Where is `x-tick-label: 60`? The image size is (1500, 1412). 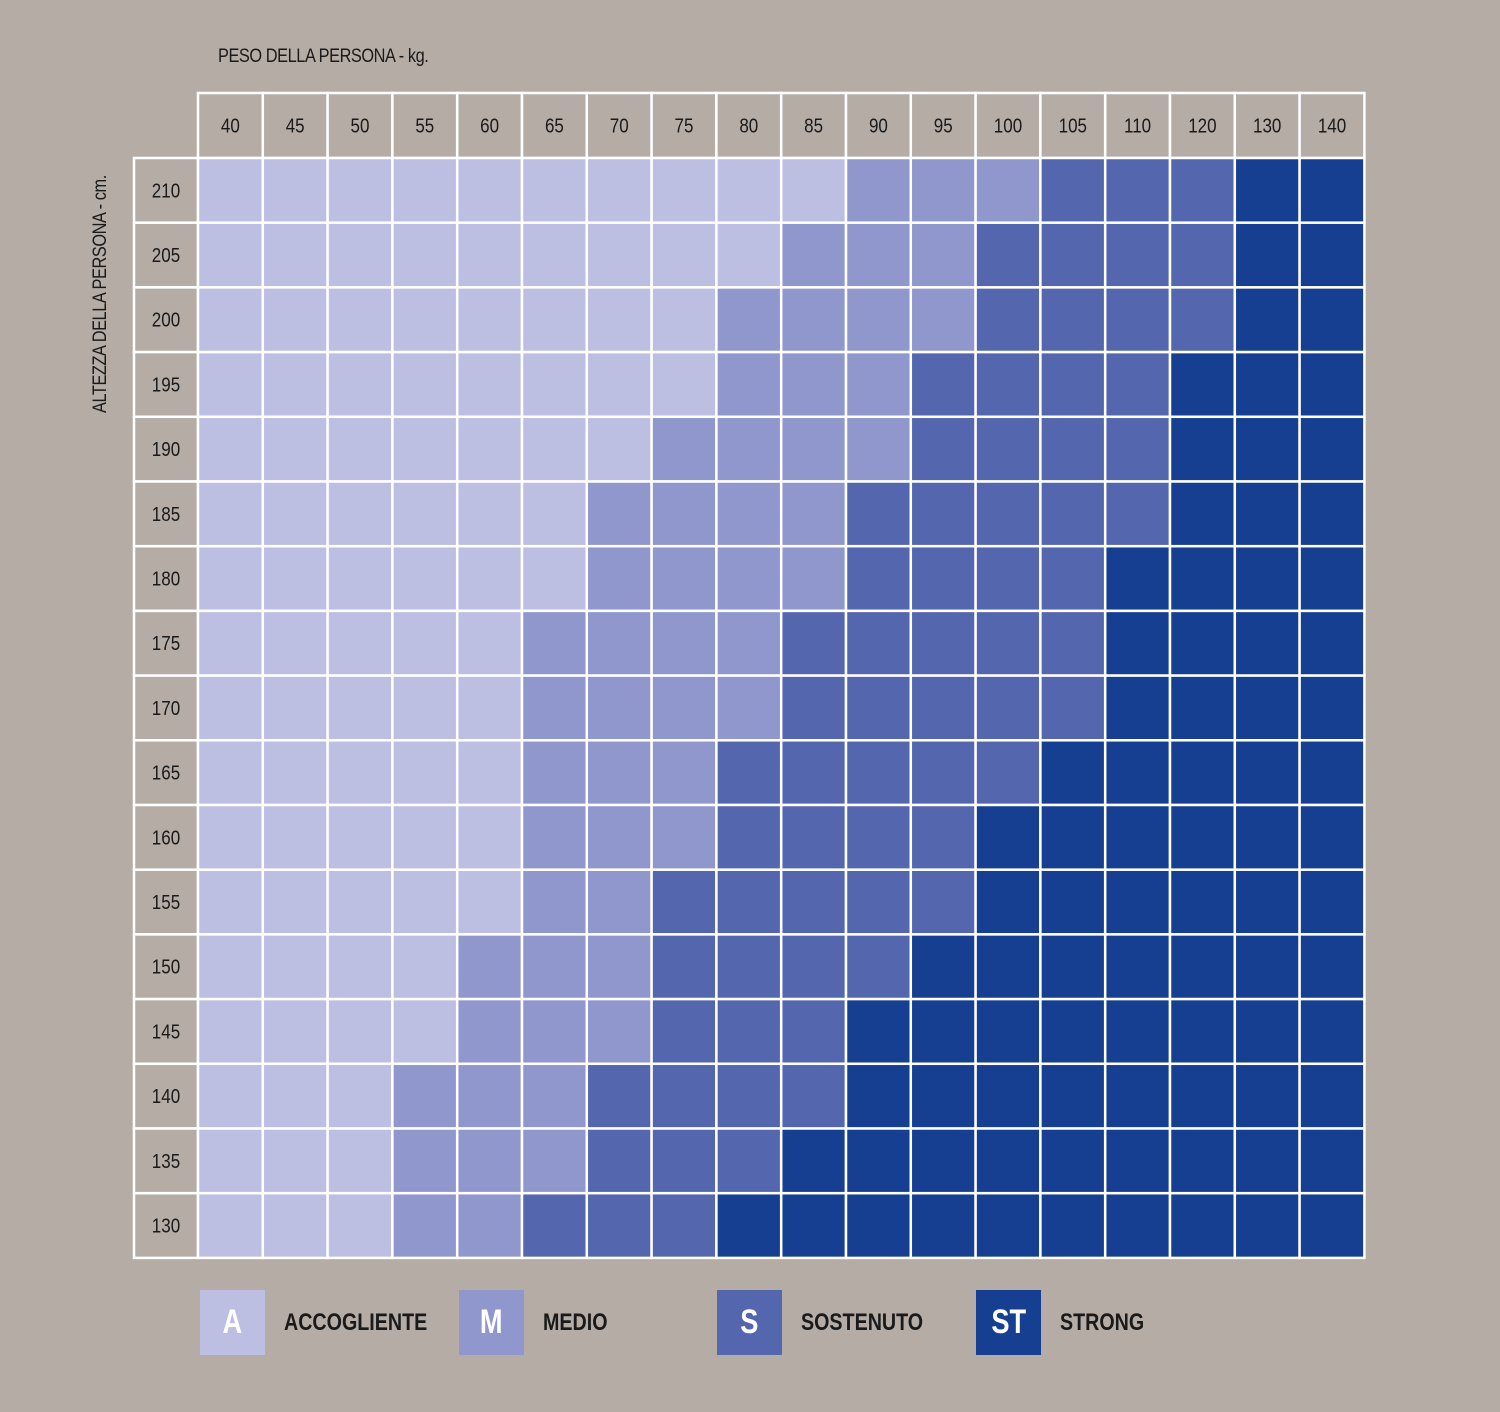 x-tick-label: 60 is located at coordinates (489, 125).